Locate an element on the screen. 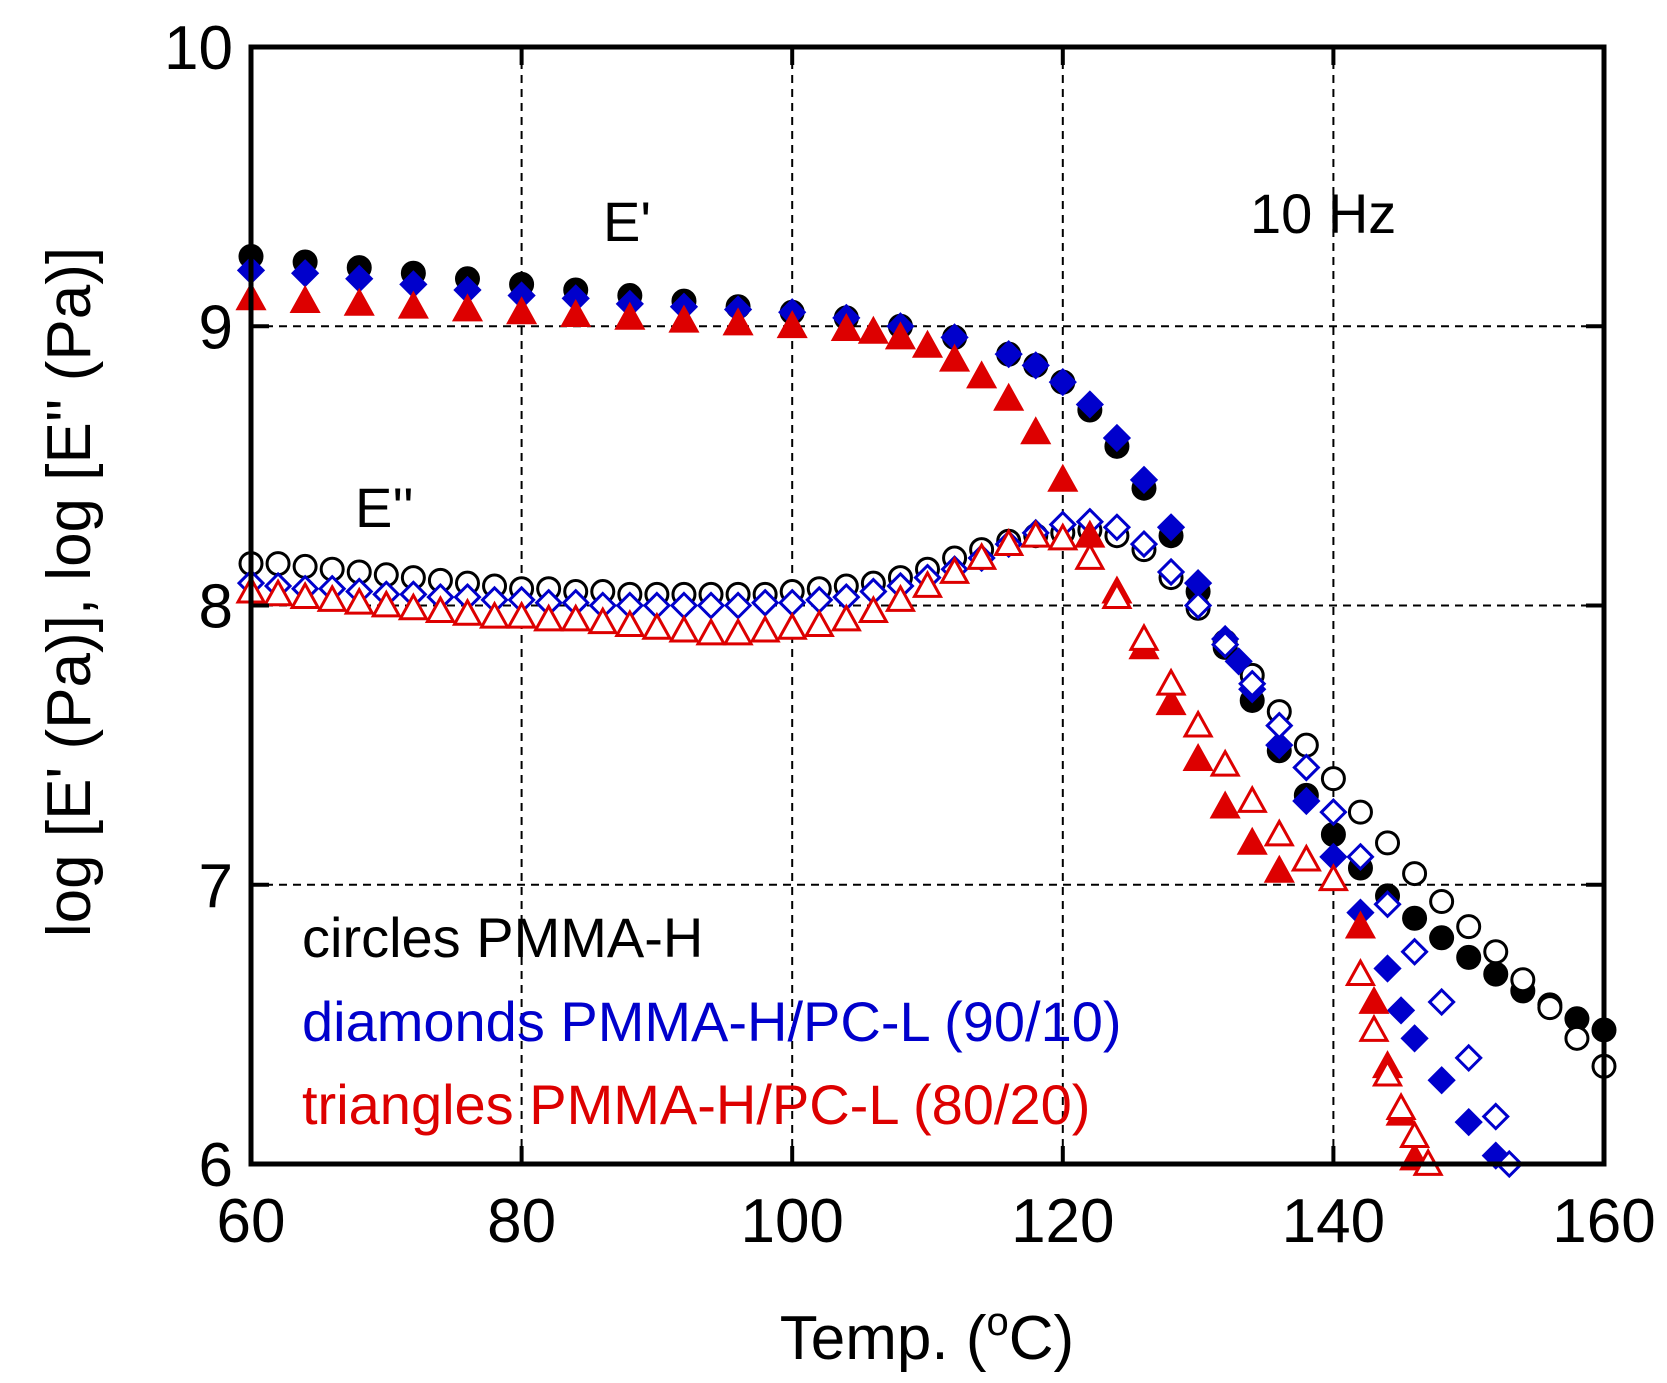 This screenshot has height=1383, width=1667. annotation-loss-modulus: E'' is located at coordinates (384, 507).